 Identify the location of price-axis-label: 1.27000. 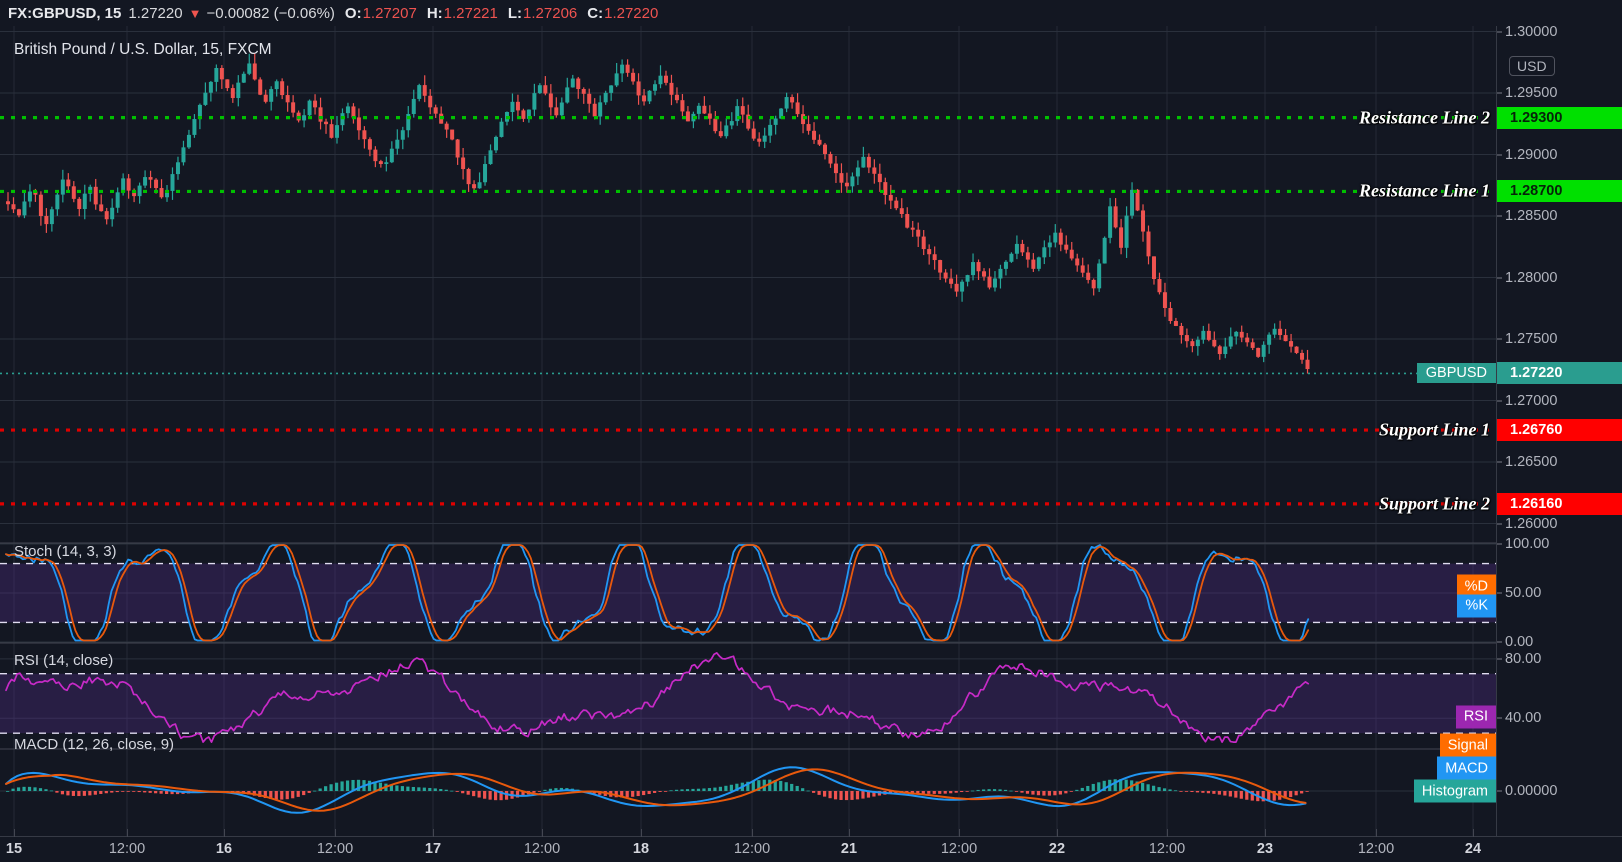
(1531, 400).